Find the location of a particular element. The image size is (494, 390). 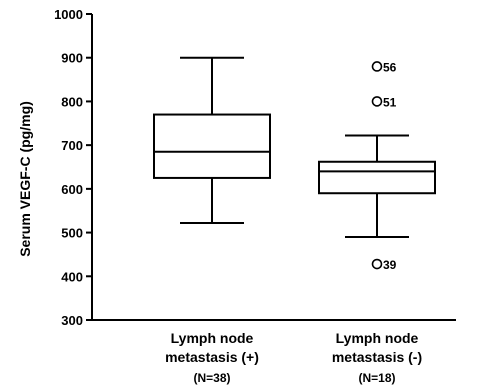

y-tick-label: 400 is located at coordinates (72, 276).